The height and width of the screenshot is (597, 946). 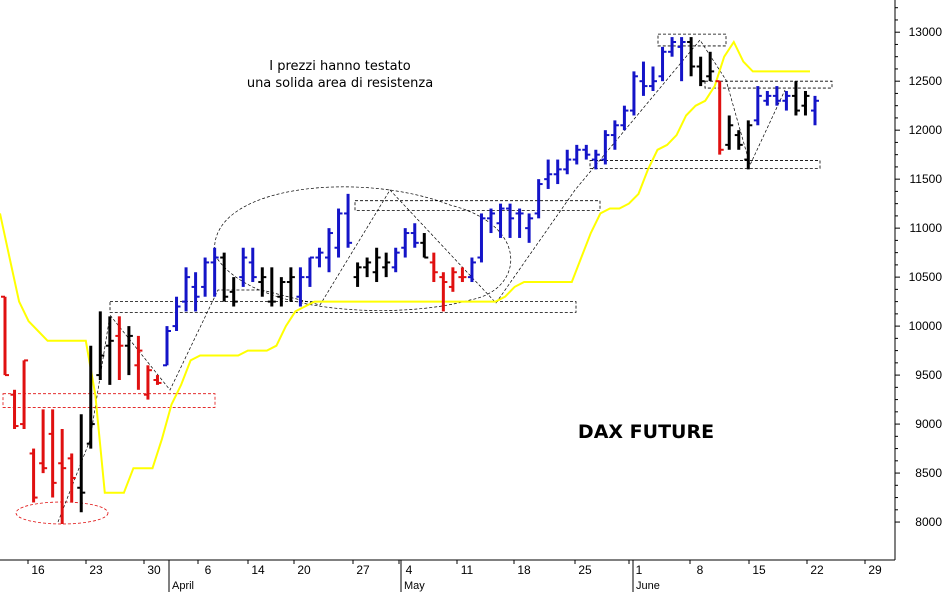 I want to click on annotation-line-2: una solida area di resistenza, so click(x=340, y=83).